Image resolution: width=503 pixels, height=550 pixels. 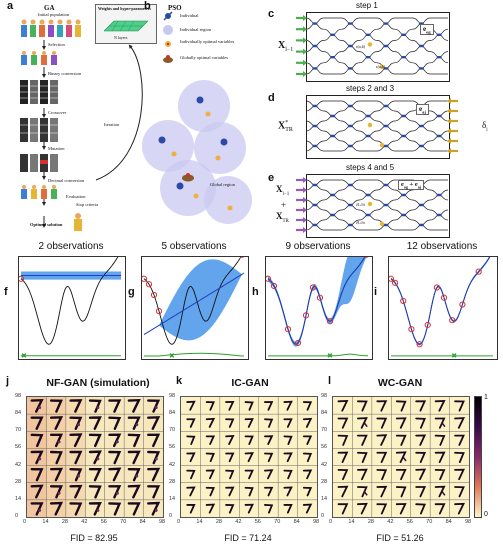 What do you see at coordinates (71, 246) in the screenshot?
I see `obs-title-2: 2 observations` at bounding box center [71, 246].